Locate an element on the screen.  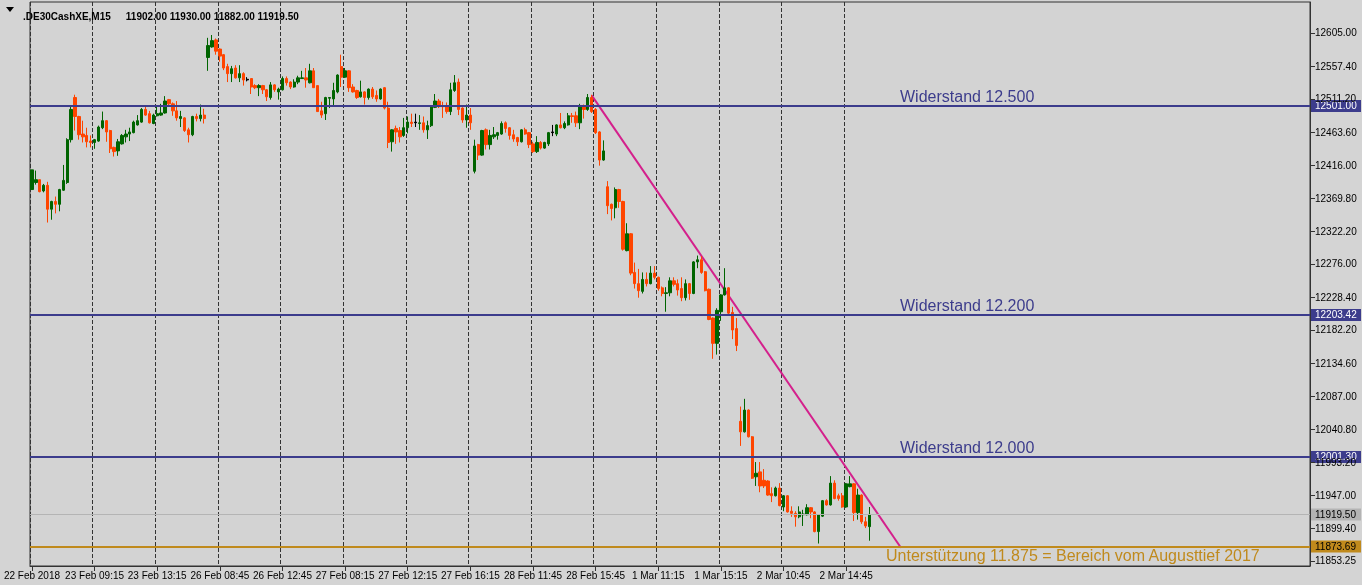
y-tick-label: 12557.40 is located at coordinates (1336, 66).